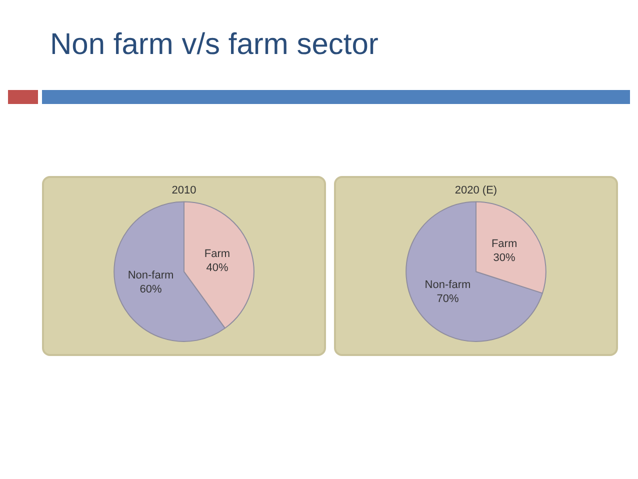  Describe the element at coordinates (504, 258) in the screenshot. I see `data-label: 30%` at that location.